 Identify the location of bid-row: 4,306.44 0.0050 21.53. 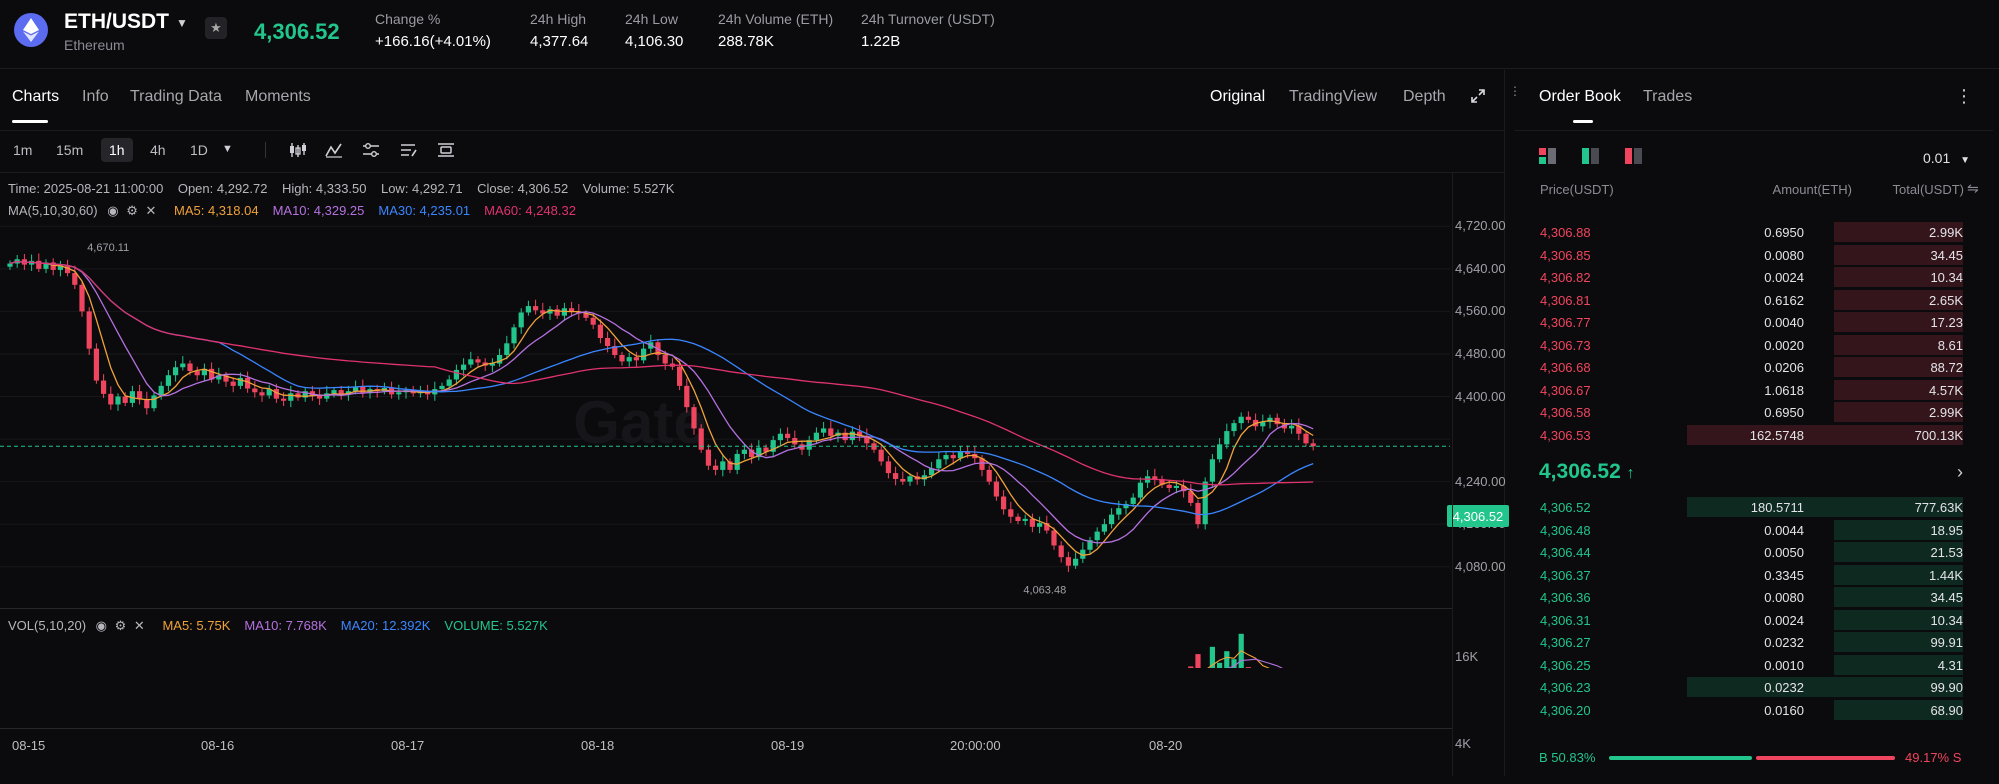
(1745, 552).